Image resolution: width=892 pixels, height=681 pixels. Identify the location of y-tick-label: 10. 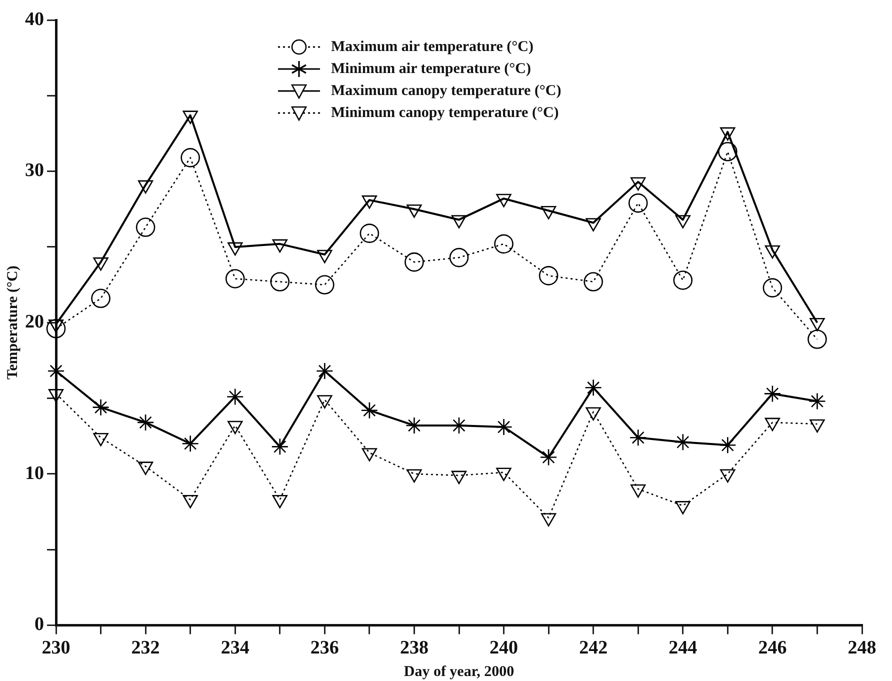
(34, 473).